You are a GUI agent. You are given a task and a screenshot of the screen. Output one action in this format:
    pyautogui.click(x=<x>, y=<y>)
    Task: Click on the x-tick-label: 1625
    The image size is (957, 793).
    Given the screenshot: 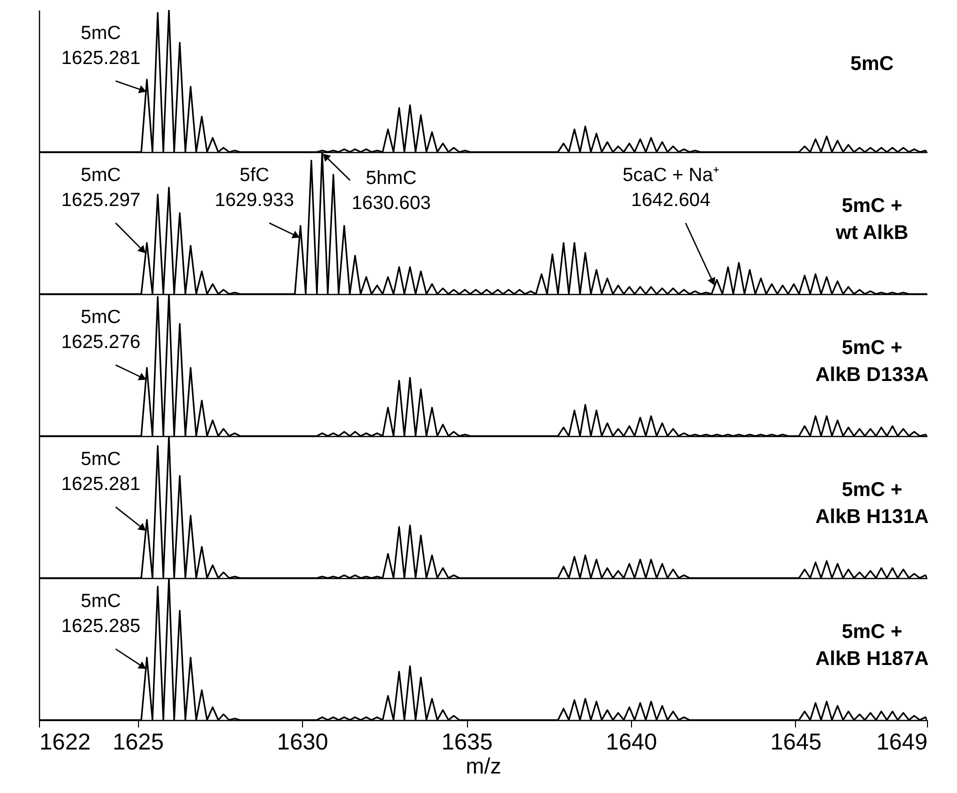 What is the action you would take?
    pyautogui.click(x=138, y=741)
    